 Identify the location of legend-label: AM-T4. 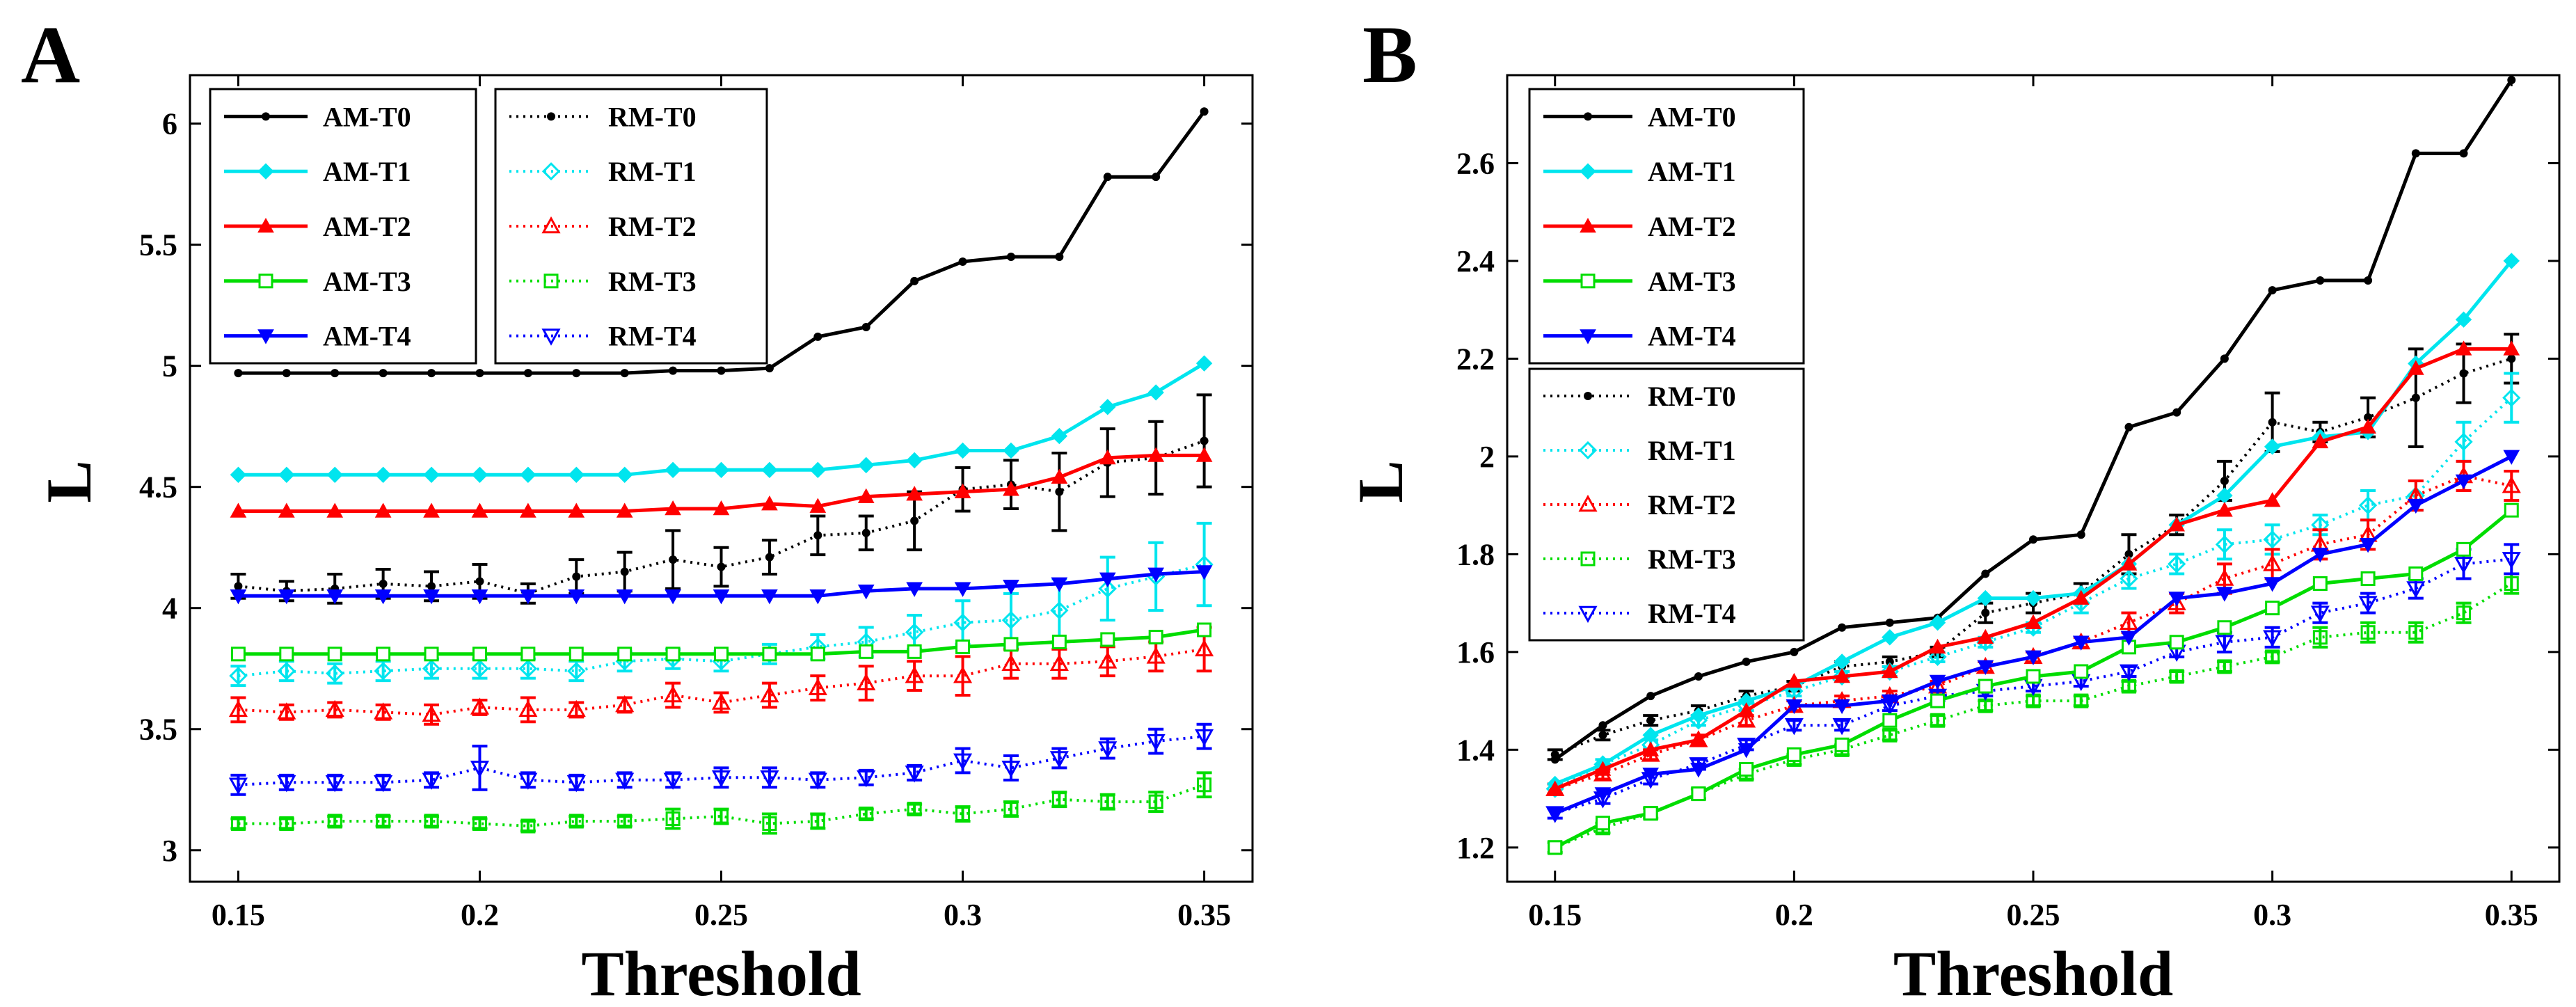
(1692, 336).